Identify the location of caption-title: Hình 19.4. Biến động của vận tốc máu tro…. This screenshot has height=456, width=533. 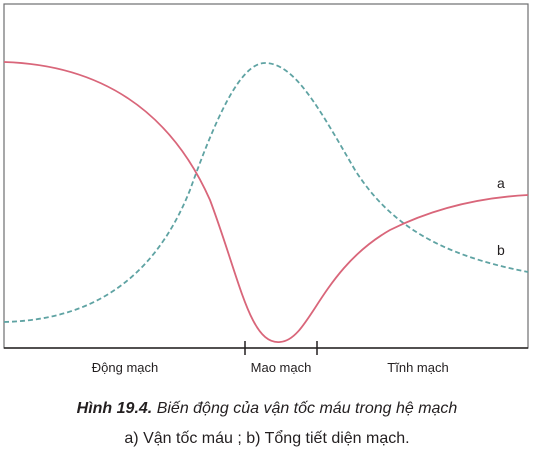
(267, 408).